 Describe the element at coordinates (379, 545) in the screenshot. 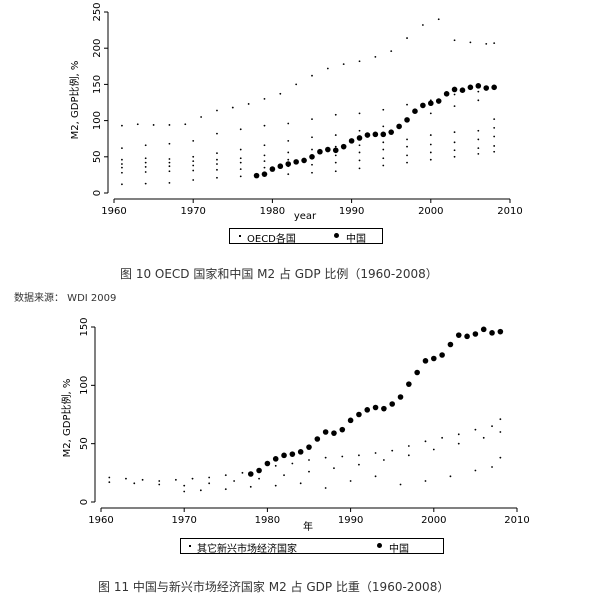

I see `figure-11-legend-china-marker` at that location.